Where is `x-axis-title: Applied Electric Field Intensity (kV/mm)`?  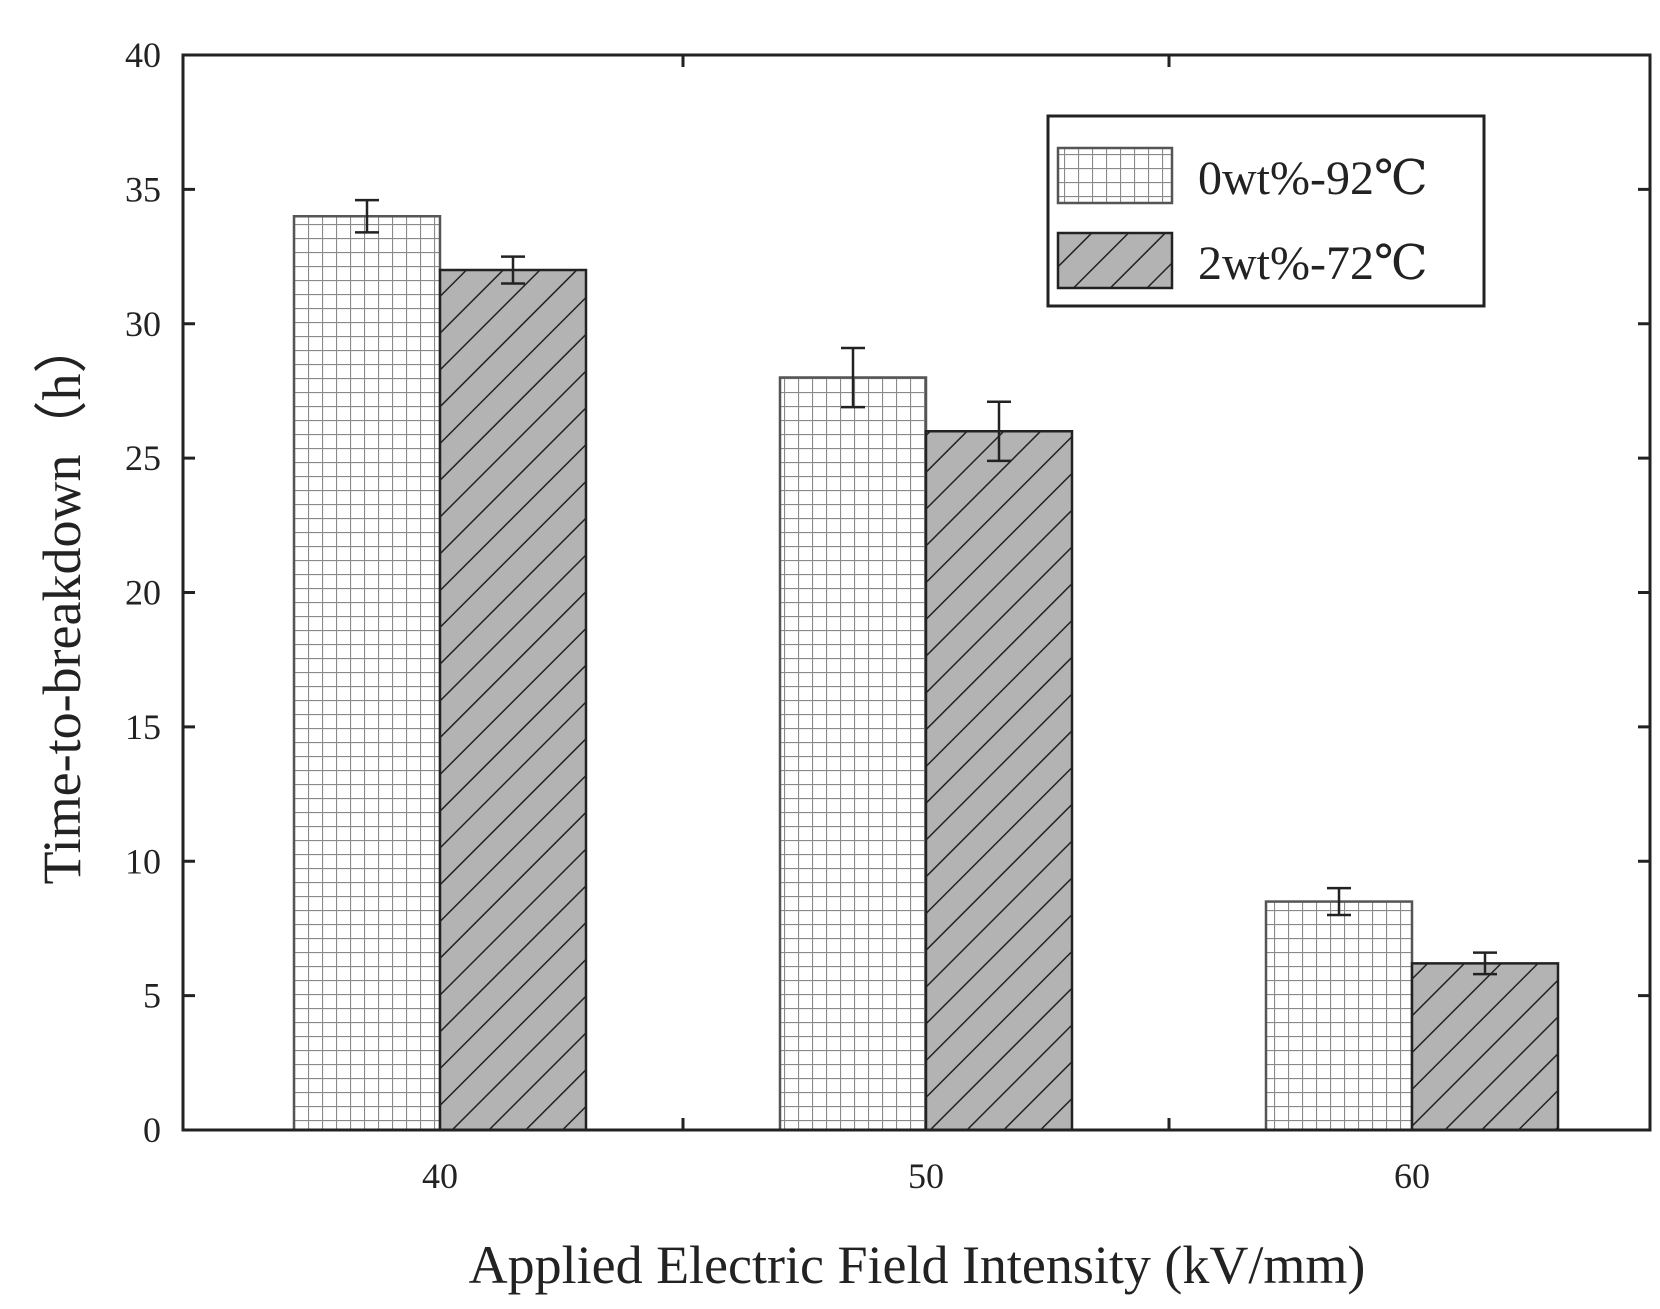 x-axis-title: Applied Electric Field Intensity (kV/mm) is located at coordinates (917, 1265).